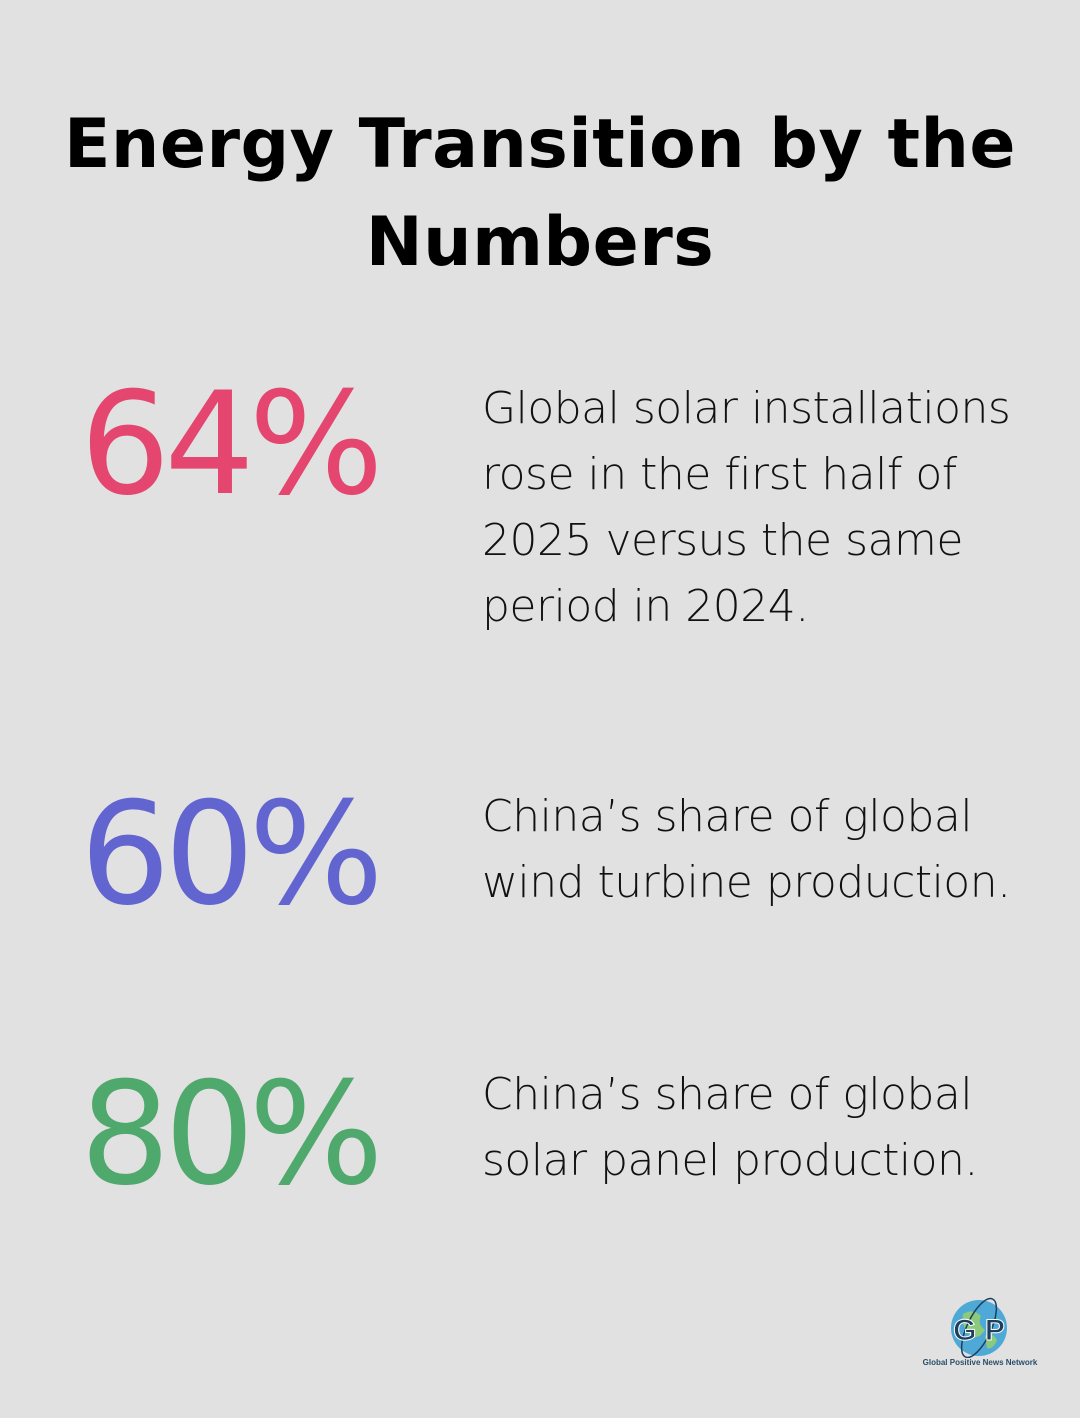 This screenshot has height=1418, width=1080. Describe the element at coordinates (232, 444) in the screenshot. I see `stat-value: 64%` at that location.